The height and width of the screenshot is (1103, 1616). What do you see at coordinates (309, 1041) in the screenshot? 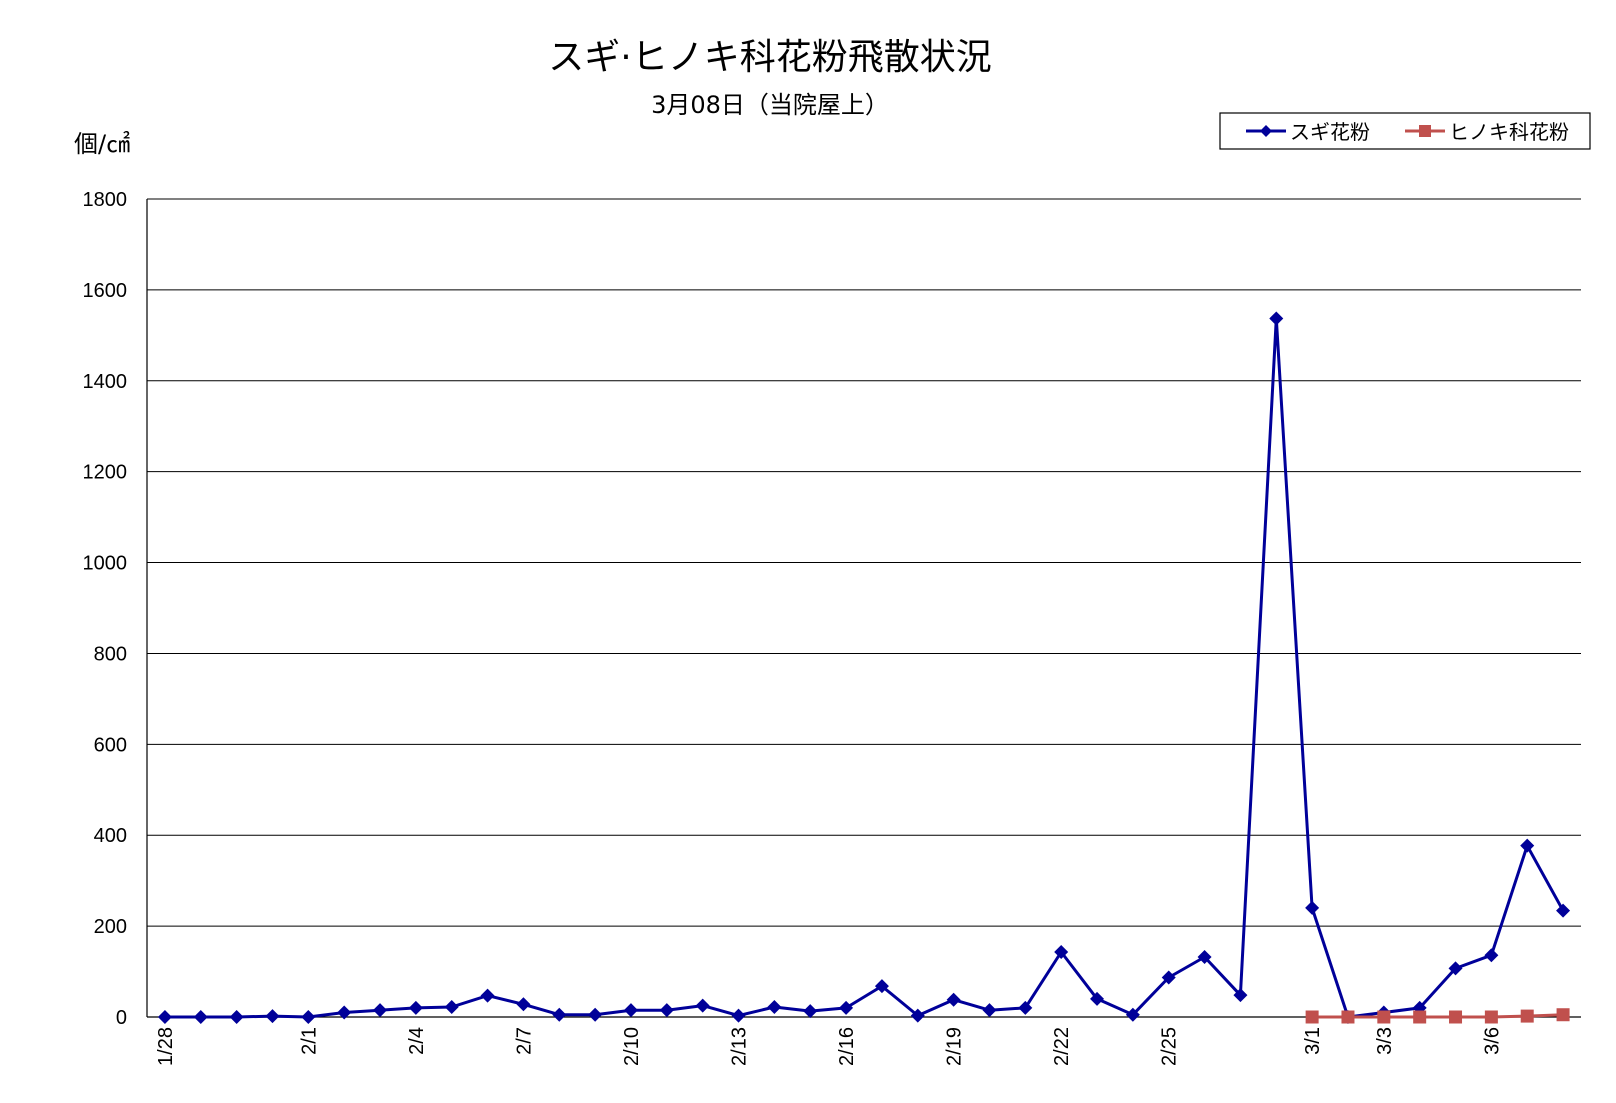
I see `x-tick-label: 2/1` at bounding box center [309, 1041].